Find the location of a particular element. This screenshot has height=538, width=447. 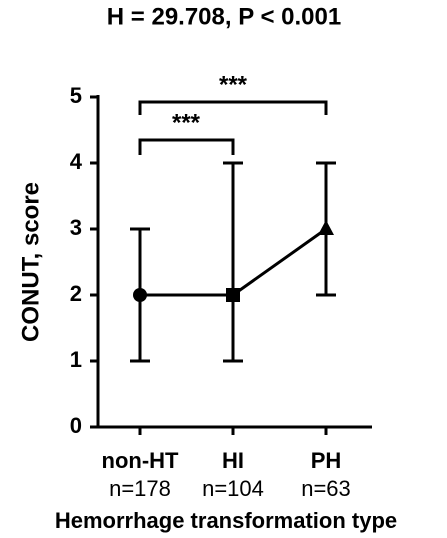

x-tick-label: non-HT is located at coordinates (141, 460).